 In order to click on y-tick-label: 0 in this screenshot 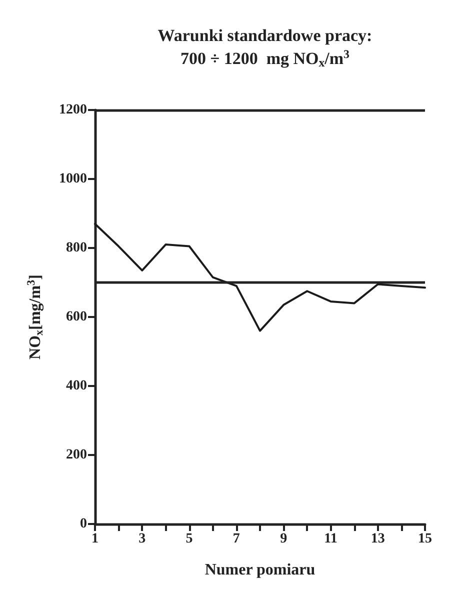, I will do `click(83, 524)`.